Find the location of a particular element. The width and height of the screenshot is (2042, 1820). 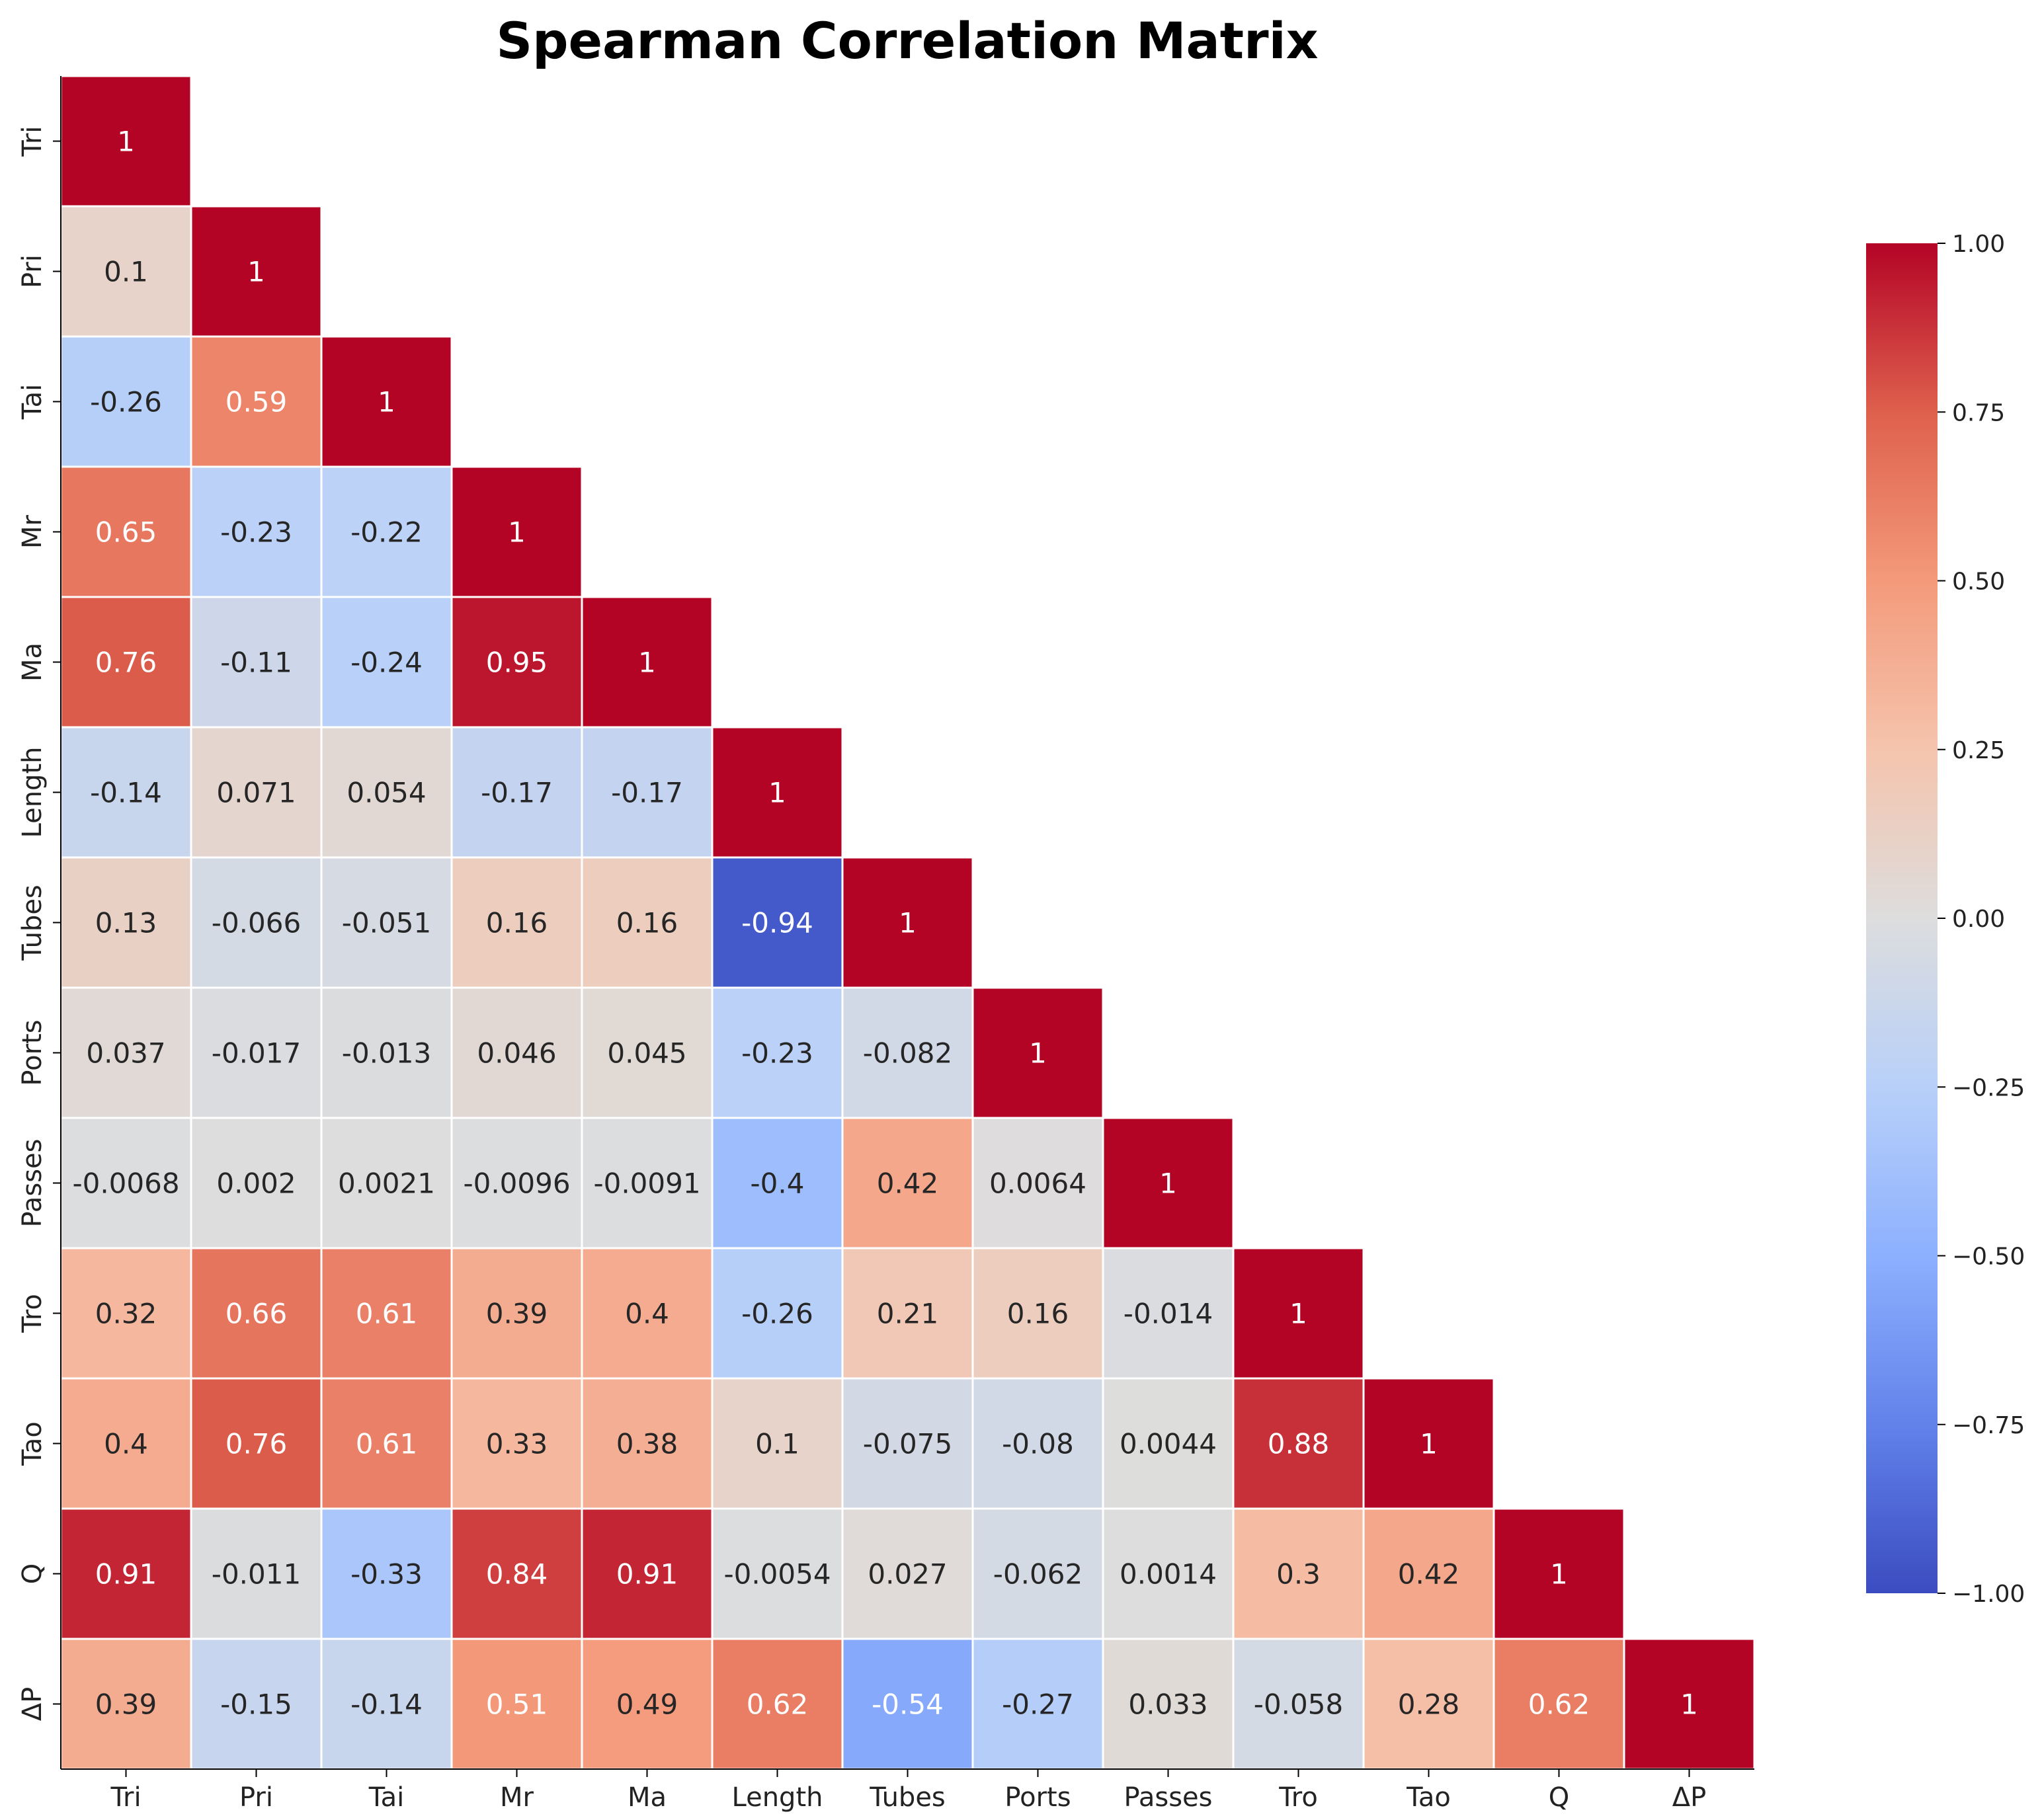

y-tick-label: Length is located at coordinates (32, 792).